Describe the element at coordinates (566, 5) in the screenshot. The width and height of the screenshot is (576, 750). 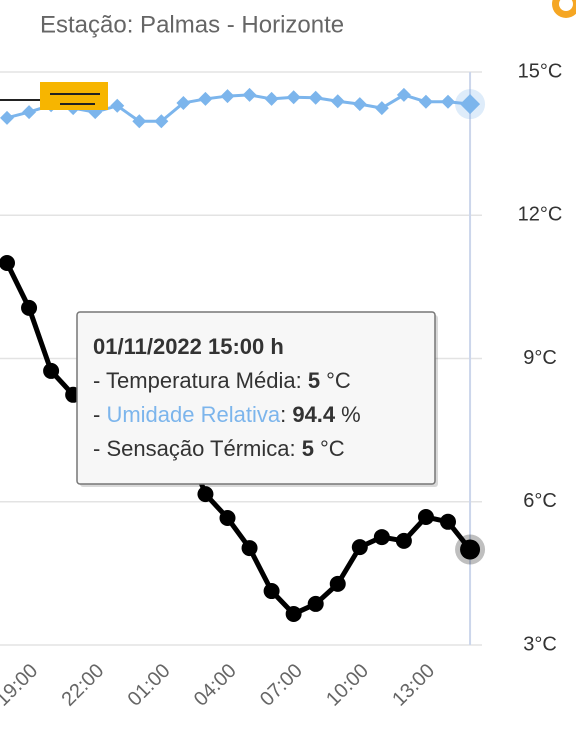
I see `corner-icon-inner` at that location.